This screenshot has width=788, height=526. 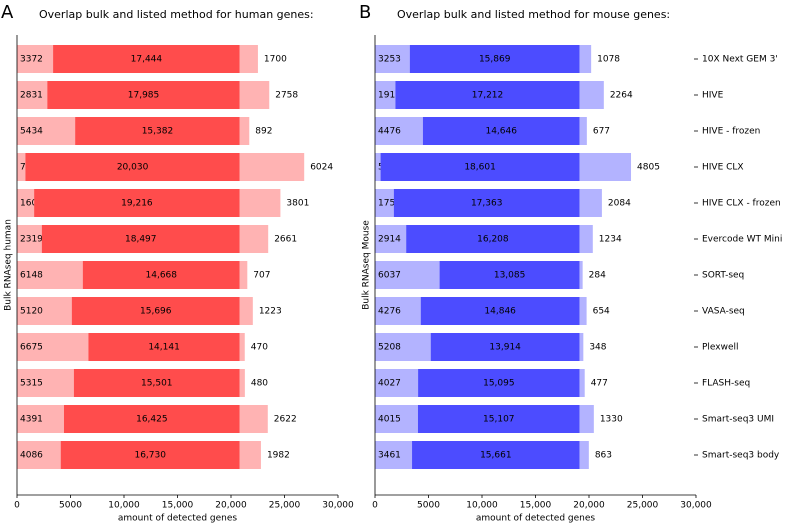 I want to click on value-label: 2914, so click(x=389, y=240).